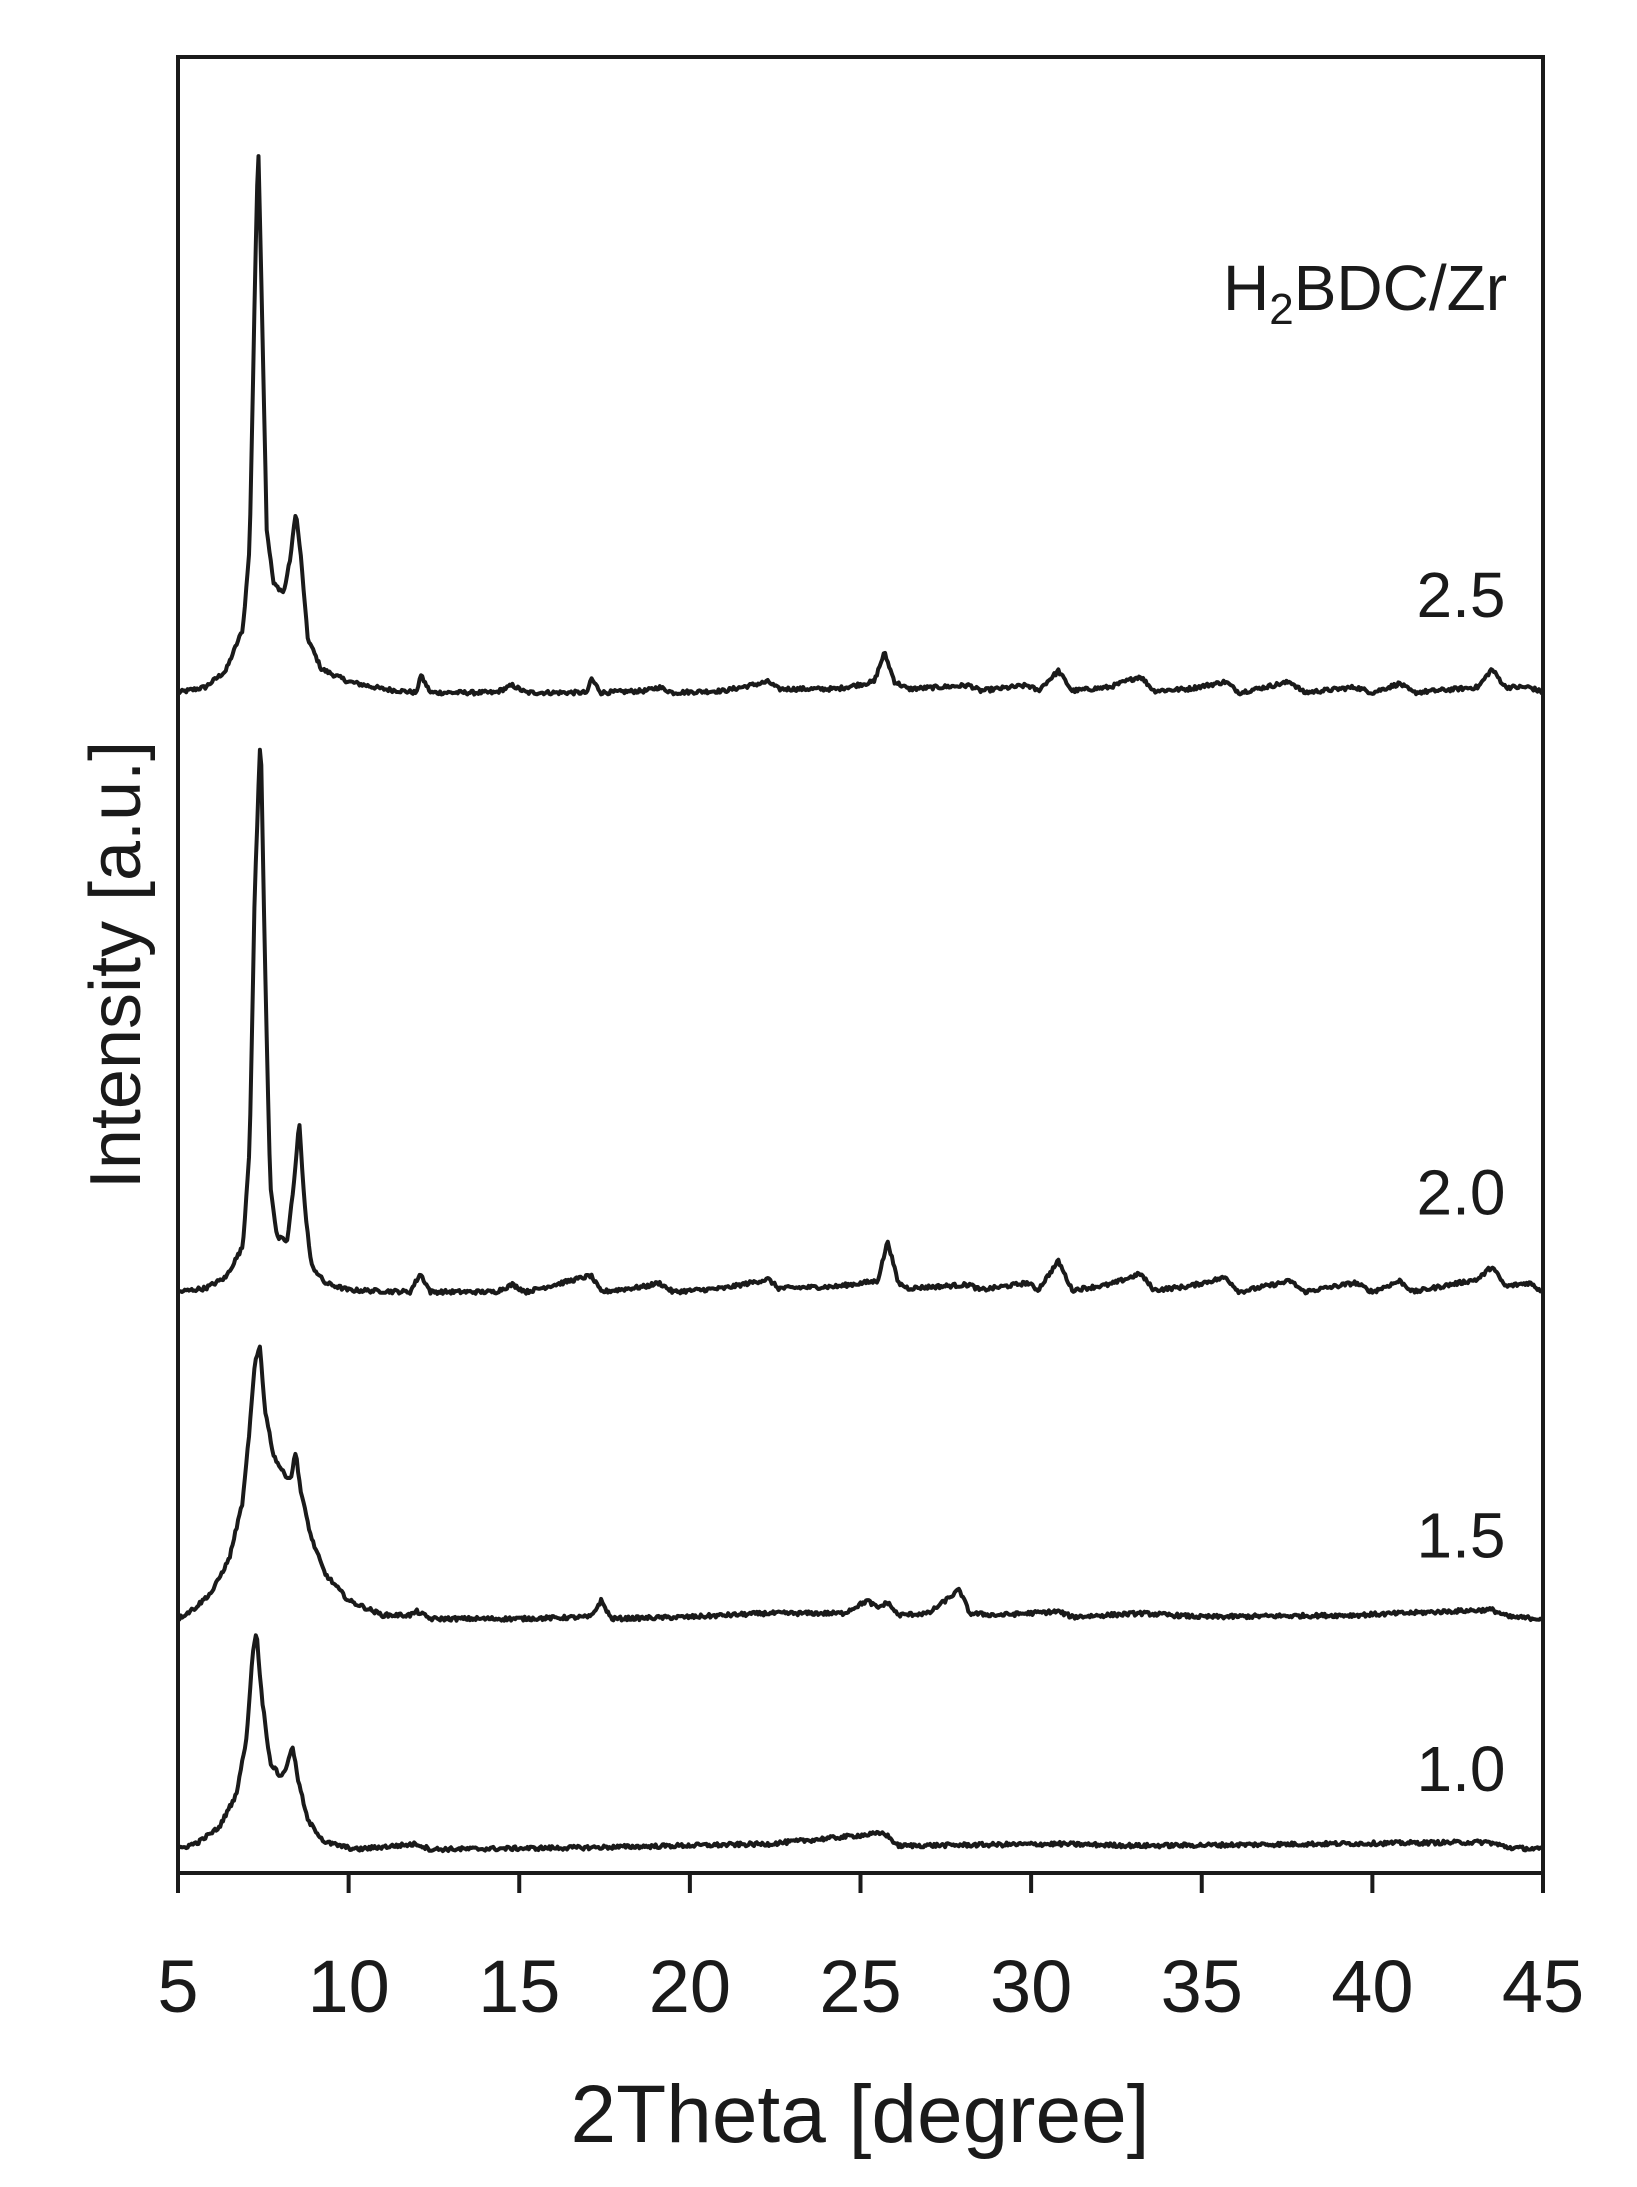 The width and height of the screenshot is (1637, 2187). Describe the element at coordinates (860, 1986) in the screenshot. I see `x-tick-label-4: 25` at that location.